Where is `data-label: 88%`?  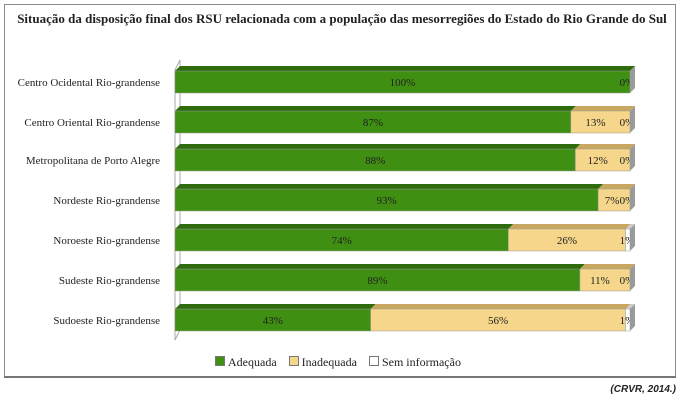
data-label: 88% is located at coordinates (375, 161).